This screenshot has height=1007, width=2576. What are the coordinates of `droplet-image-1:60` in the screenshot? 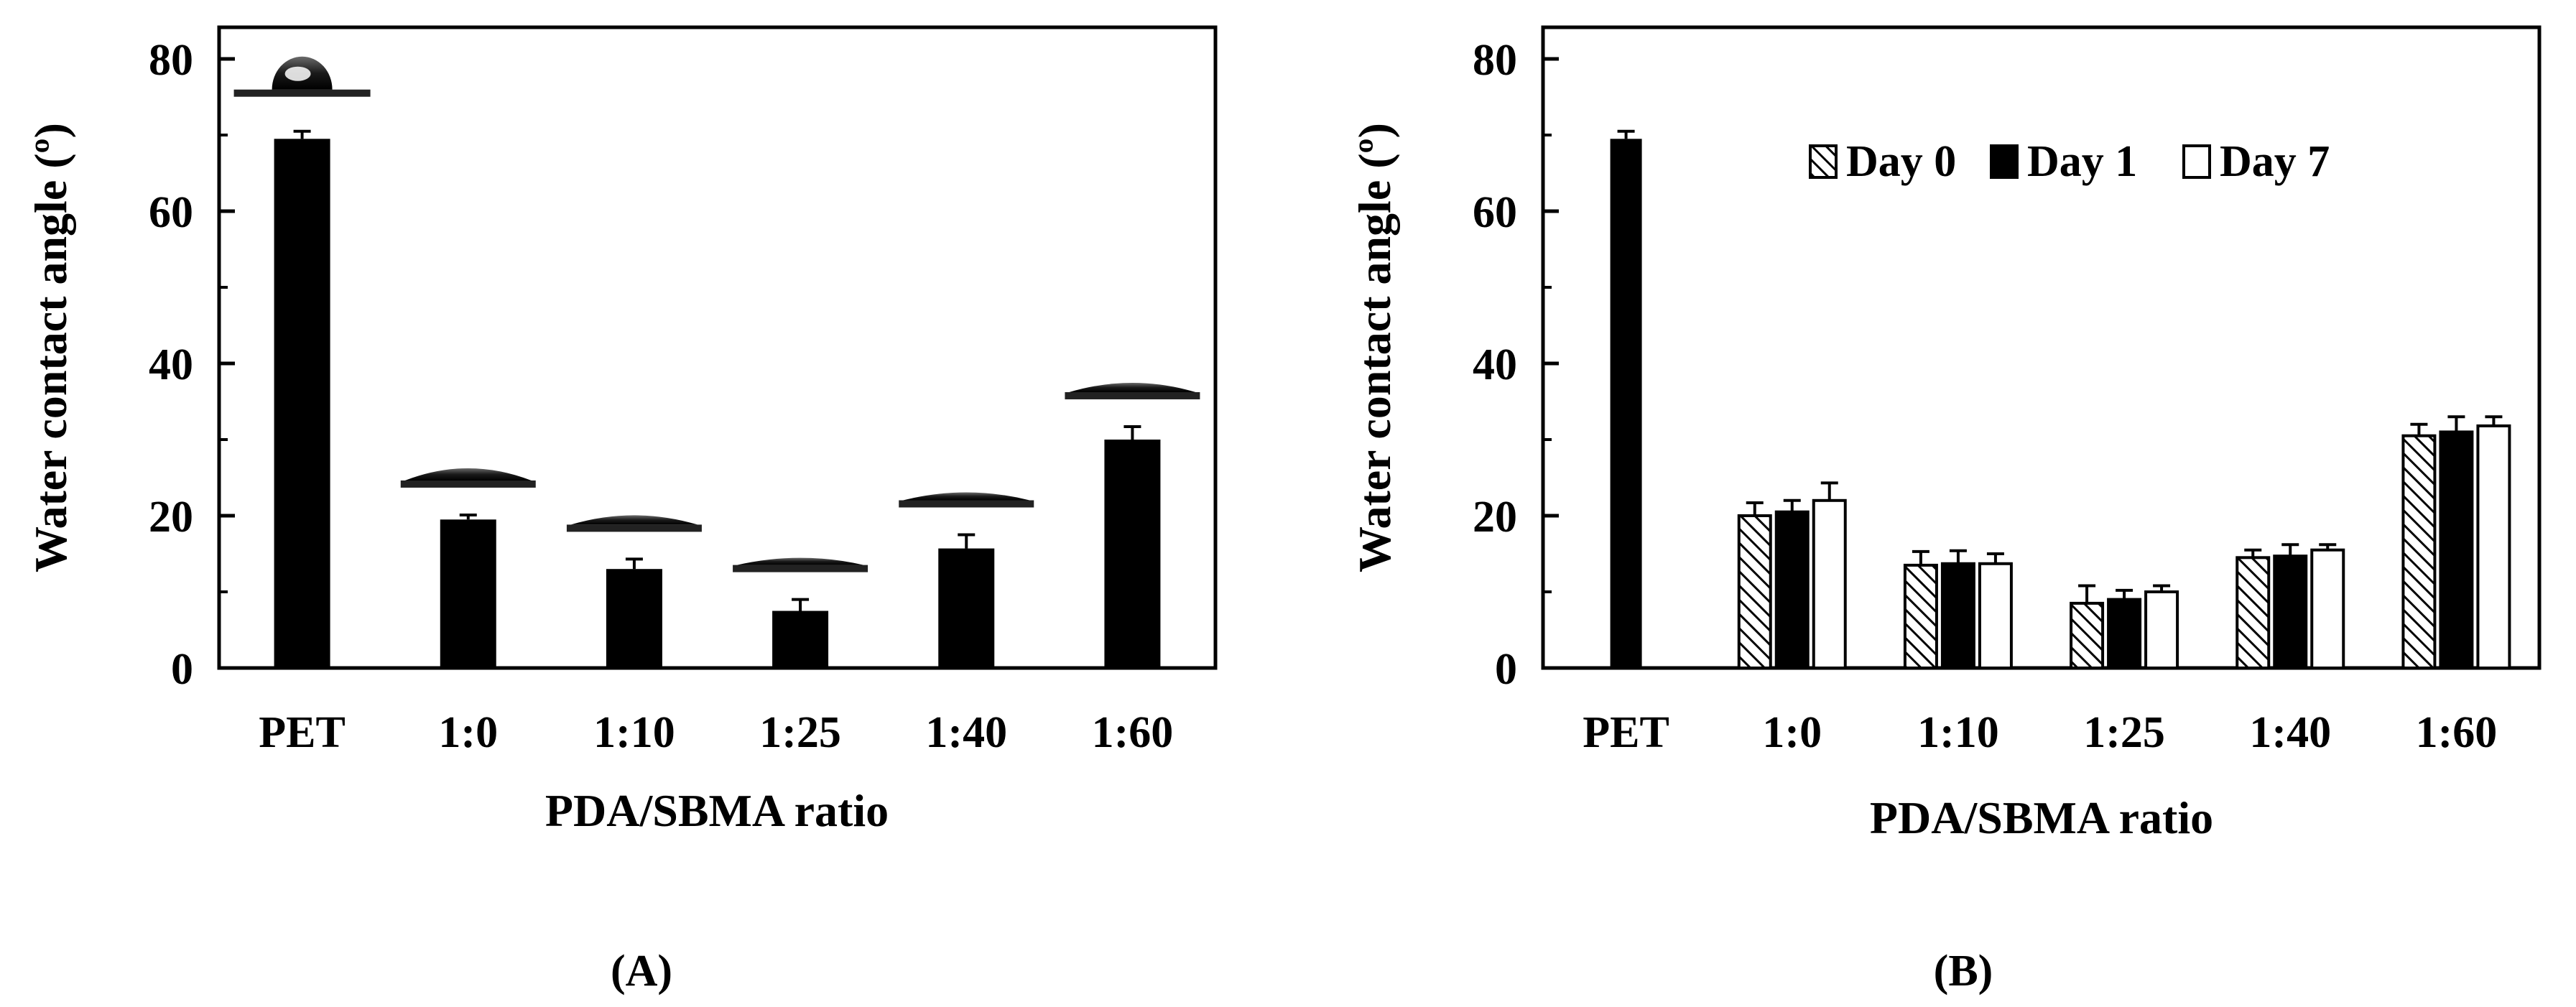 It's located at (1132, 390).